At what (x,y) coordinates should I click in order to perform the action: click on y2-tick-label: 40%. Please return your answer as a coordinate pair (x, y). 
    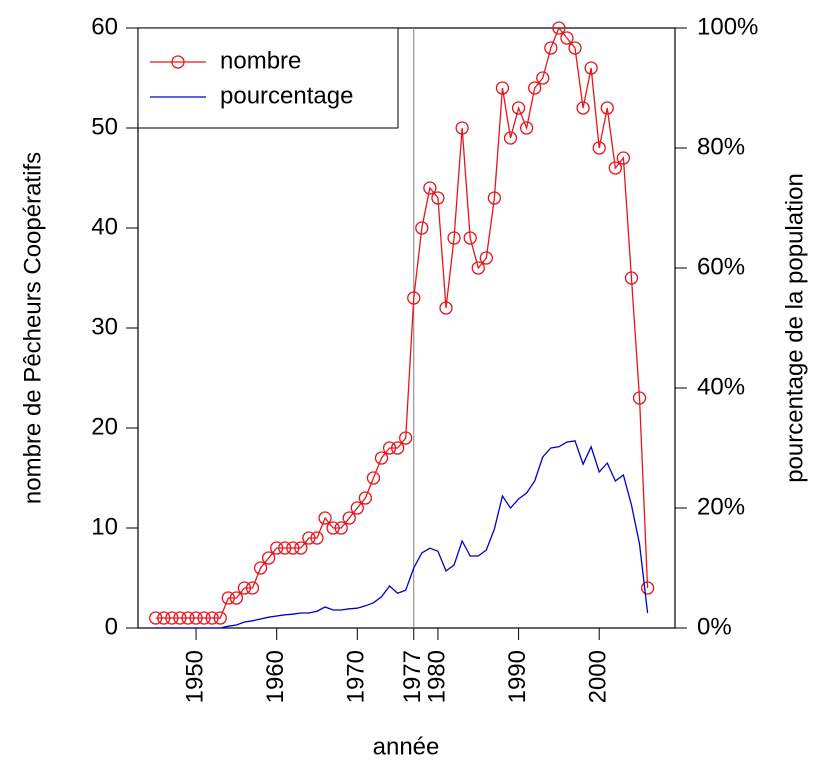
    Looking at the image, I should click on (721, 386).